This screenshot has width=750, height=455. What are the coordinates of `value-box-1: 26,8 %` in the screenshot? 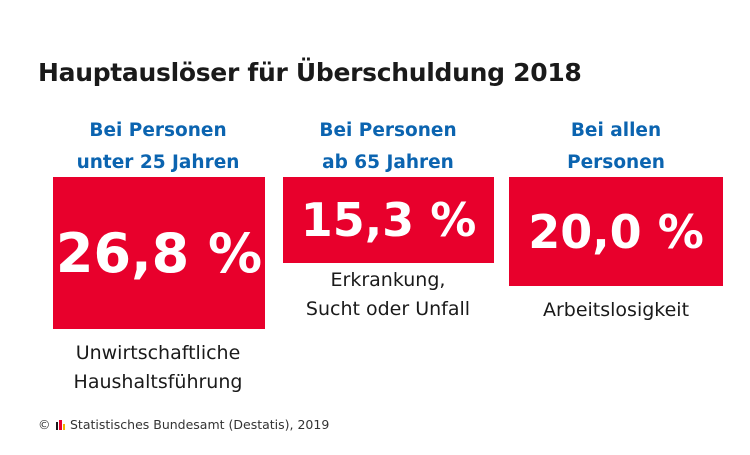 It's located at (159, 253).